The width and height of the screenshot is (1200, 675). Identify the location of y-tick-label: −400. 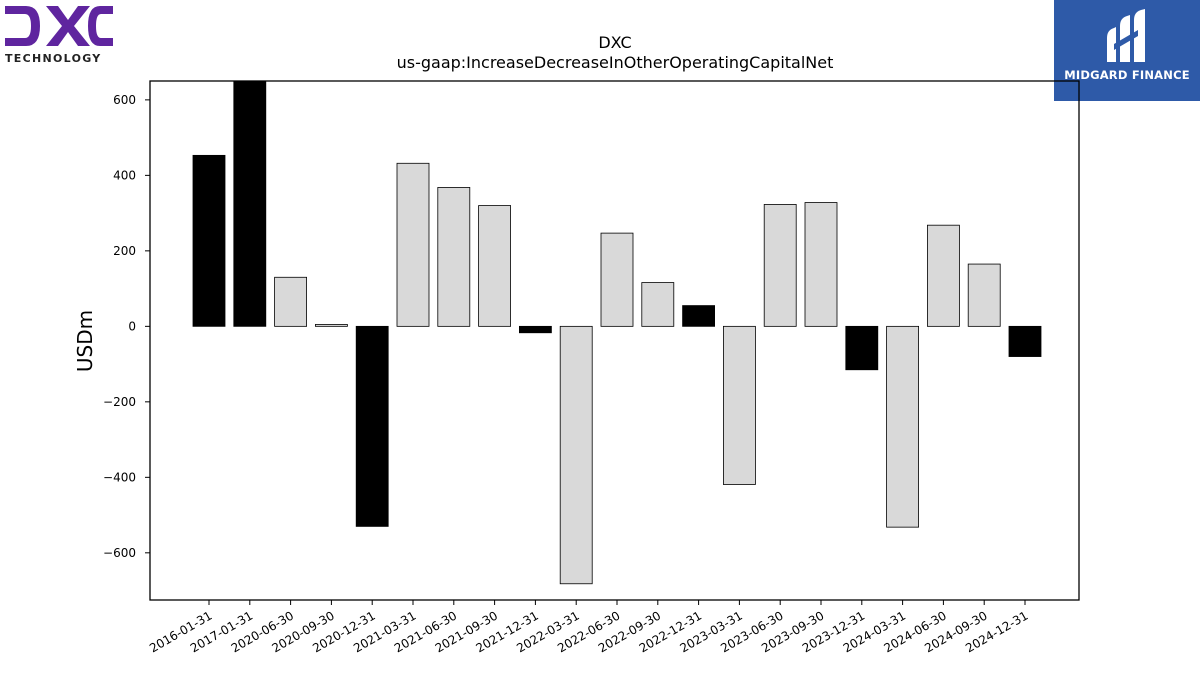
(119, 477).